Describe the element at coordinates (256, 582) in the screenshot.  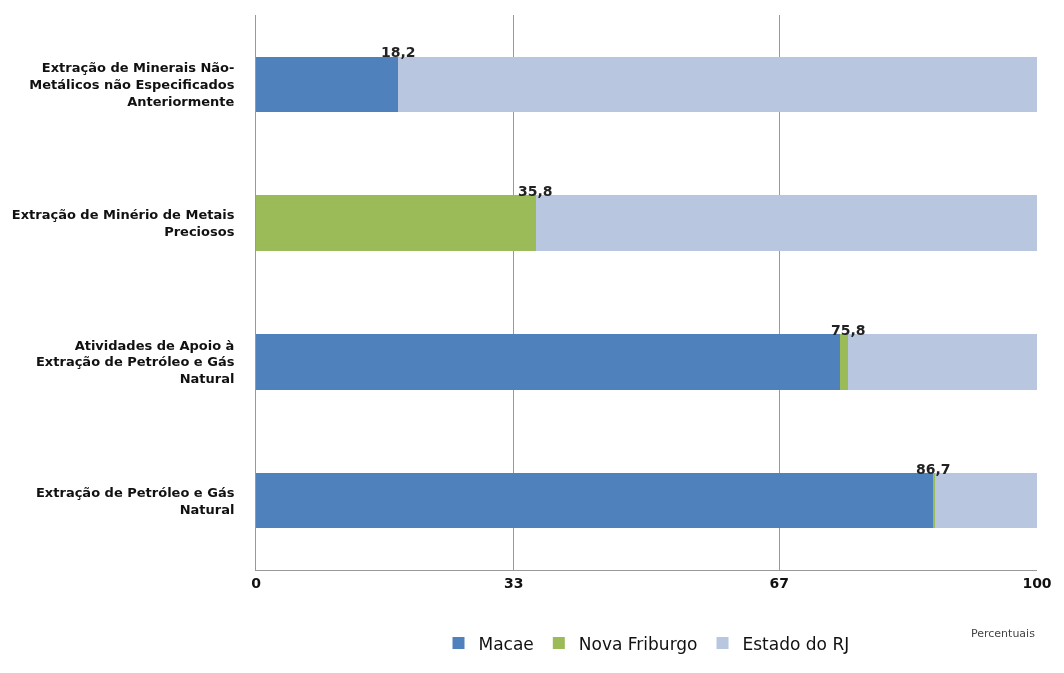
I see `x-tick-label: 0` at that location.